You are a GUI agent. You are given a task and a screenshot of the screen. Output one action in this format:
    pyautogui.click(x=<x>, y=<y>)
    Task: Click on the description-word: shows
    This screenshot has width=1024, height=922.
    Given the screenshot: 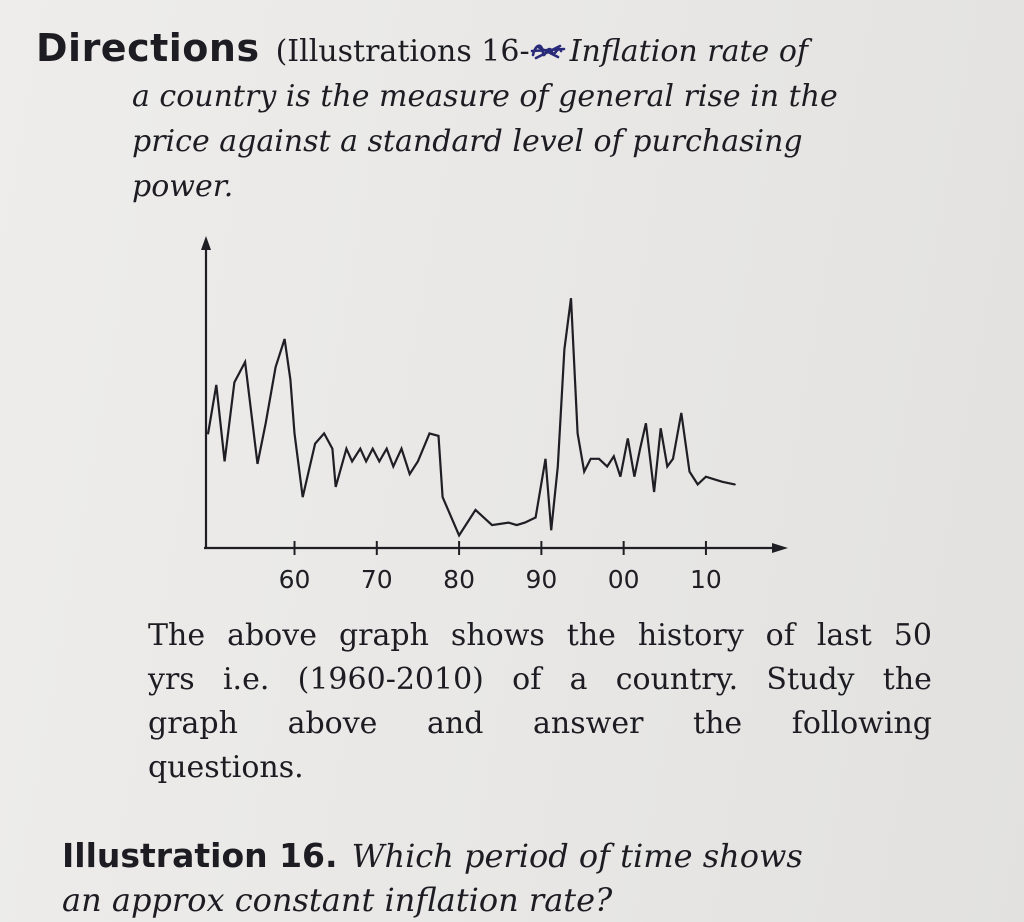 What is the action you would take?
    pyautogui.click(x=497, y=635)
    